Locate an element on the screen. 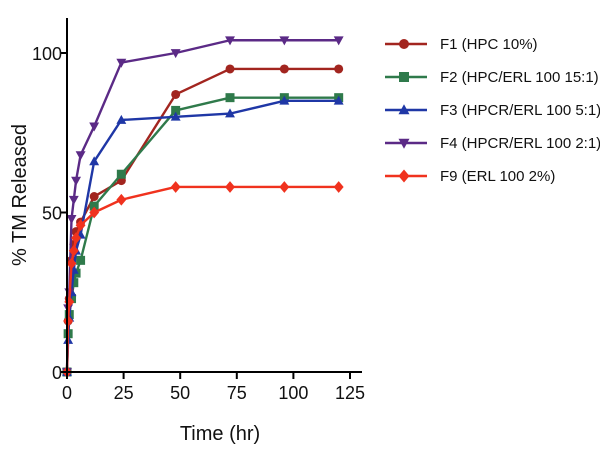  legend-label: F2 (HPC/ERL 100 15:1) is located at coordinates (519, 77).